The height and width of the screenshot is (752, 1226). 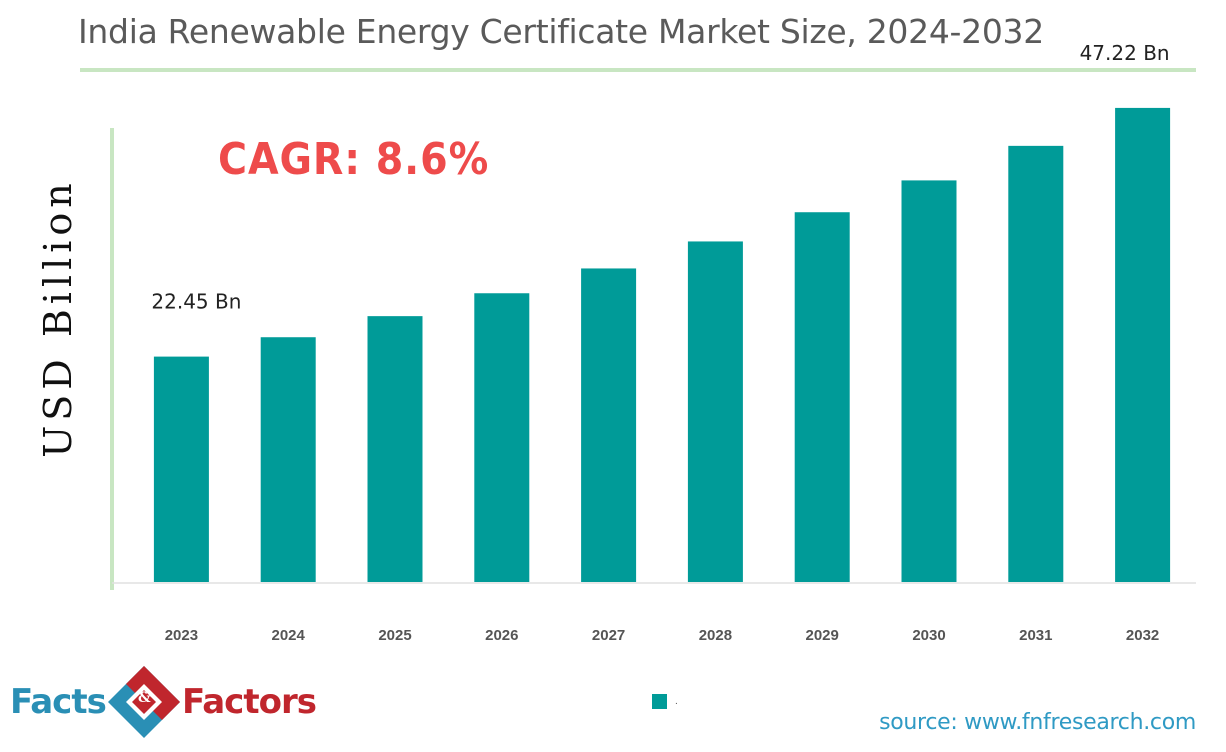 What do you see at coordinates (609, 425) in the screenshot?
I see `bar-2027` at bounding box center [609, 425].